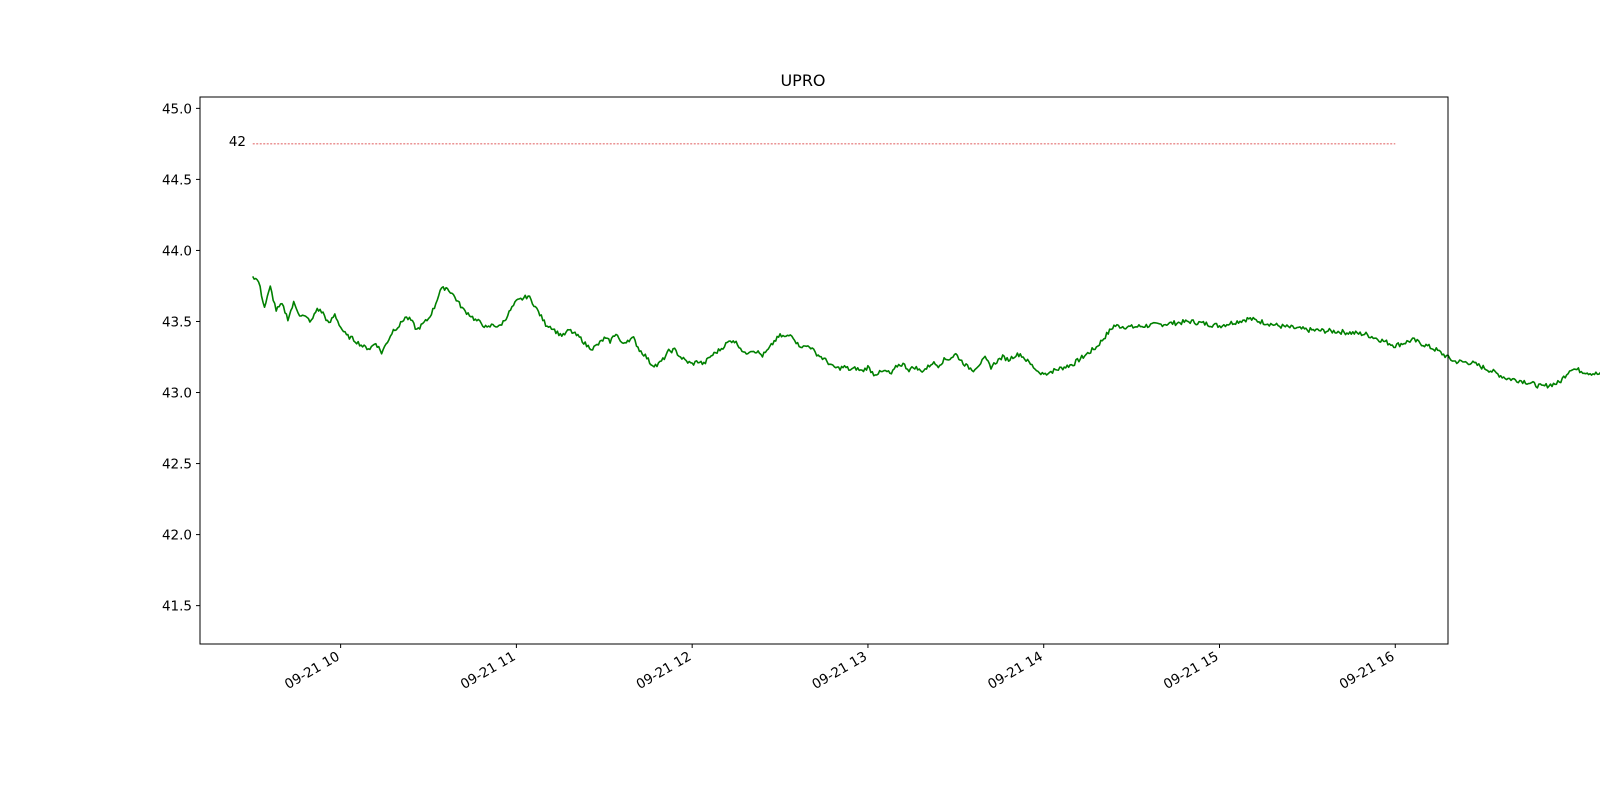 This screenshot has height=800, width=1600. Describe the element at coordinates (177, 394) in the screenshot. I see `y-tick-label: 43.0` at that location.